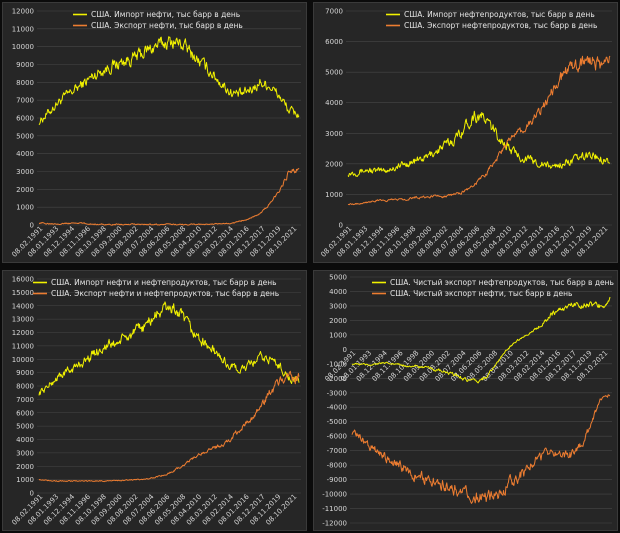 This screenshot has width=620, height=533. Describe the element at coordinates (23, 280) in the screenshot. I see `y-tick-label: 16000` at that location.